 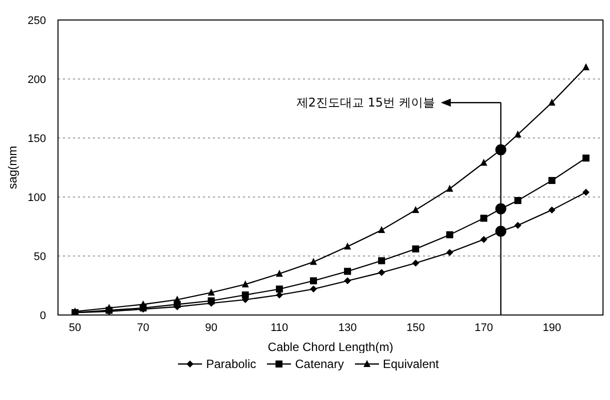 I want to click on x-tick-label: 150, so click(x=415, y=328).